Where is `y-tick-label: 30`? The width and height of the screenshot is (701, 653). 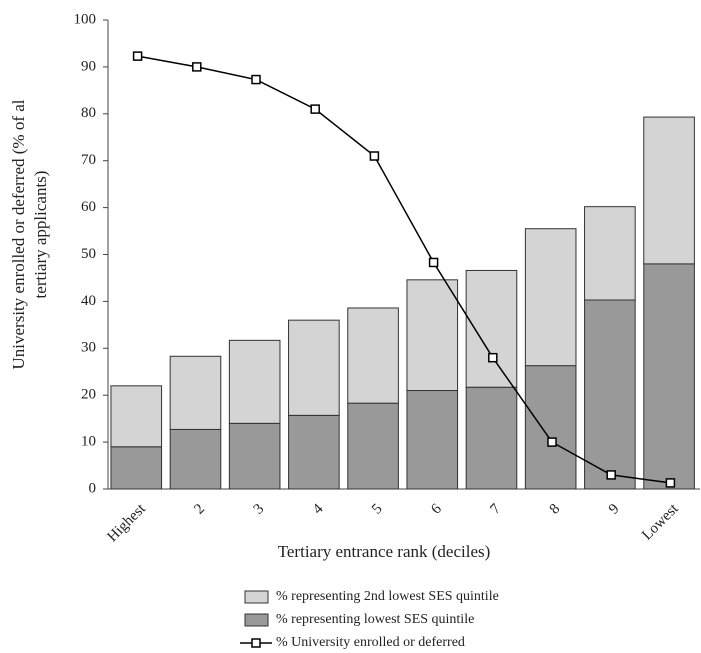 y-tick-label: 30 is located at coordinates (88, 348).